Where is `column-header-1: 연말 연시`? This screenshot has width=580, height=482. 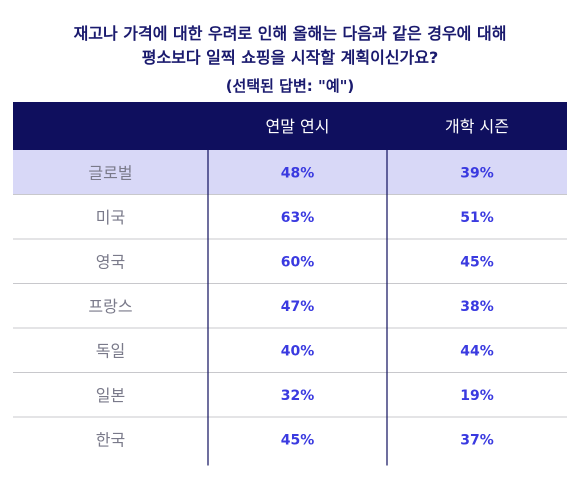 column-header-1: 연말 연시 is located at coordinates (298, 126).